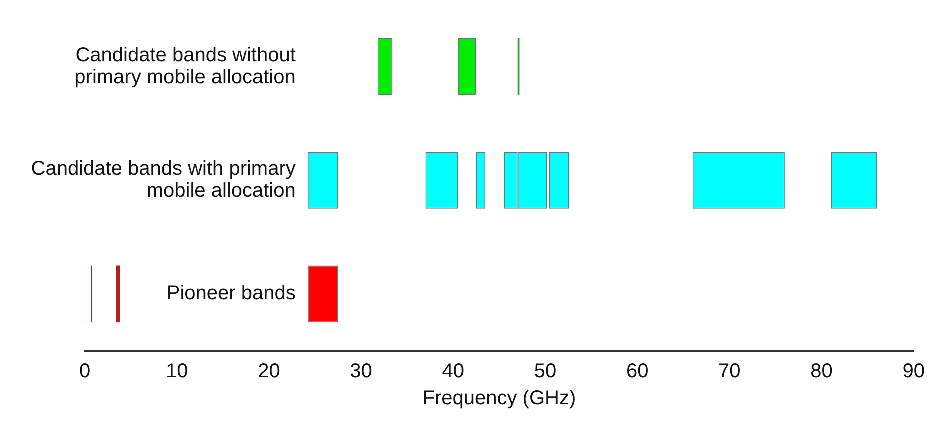  What do you see at coordinates (118, 294) in the screenshot?
I see `bar` at bounding box center [118, 294].